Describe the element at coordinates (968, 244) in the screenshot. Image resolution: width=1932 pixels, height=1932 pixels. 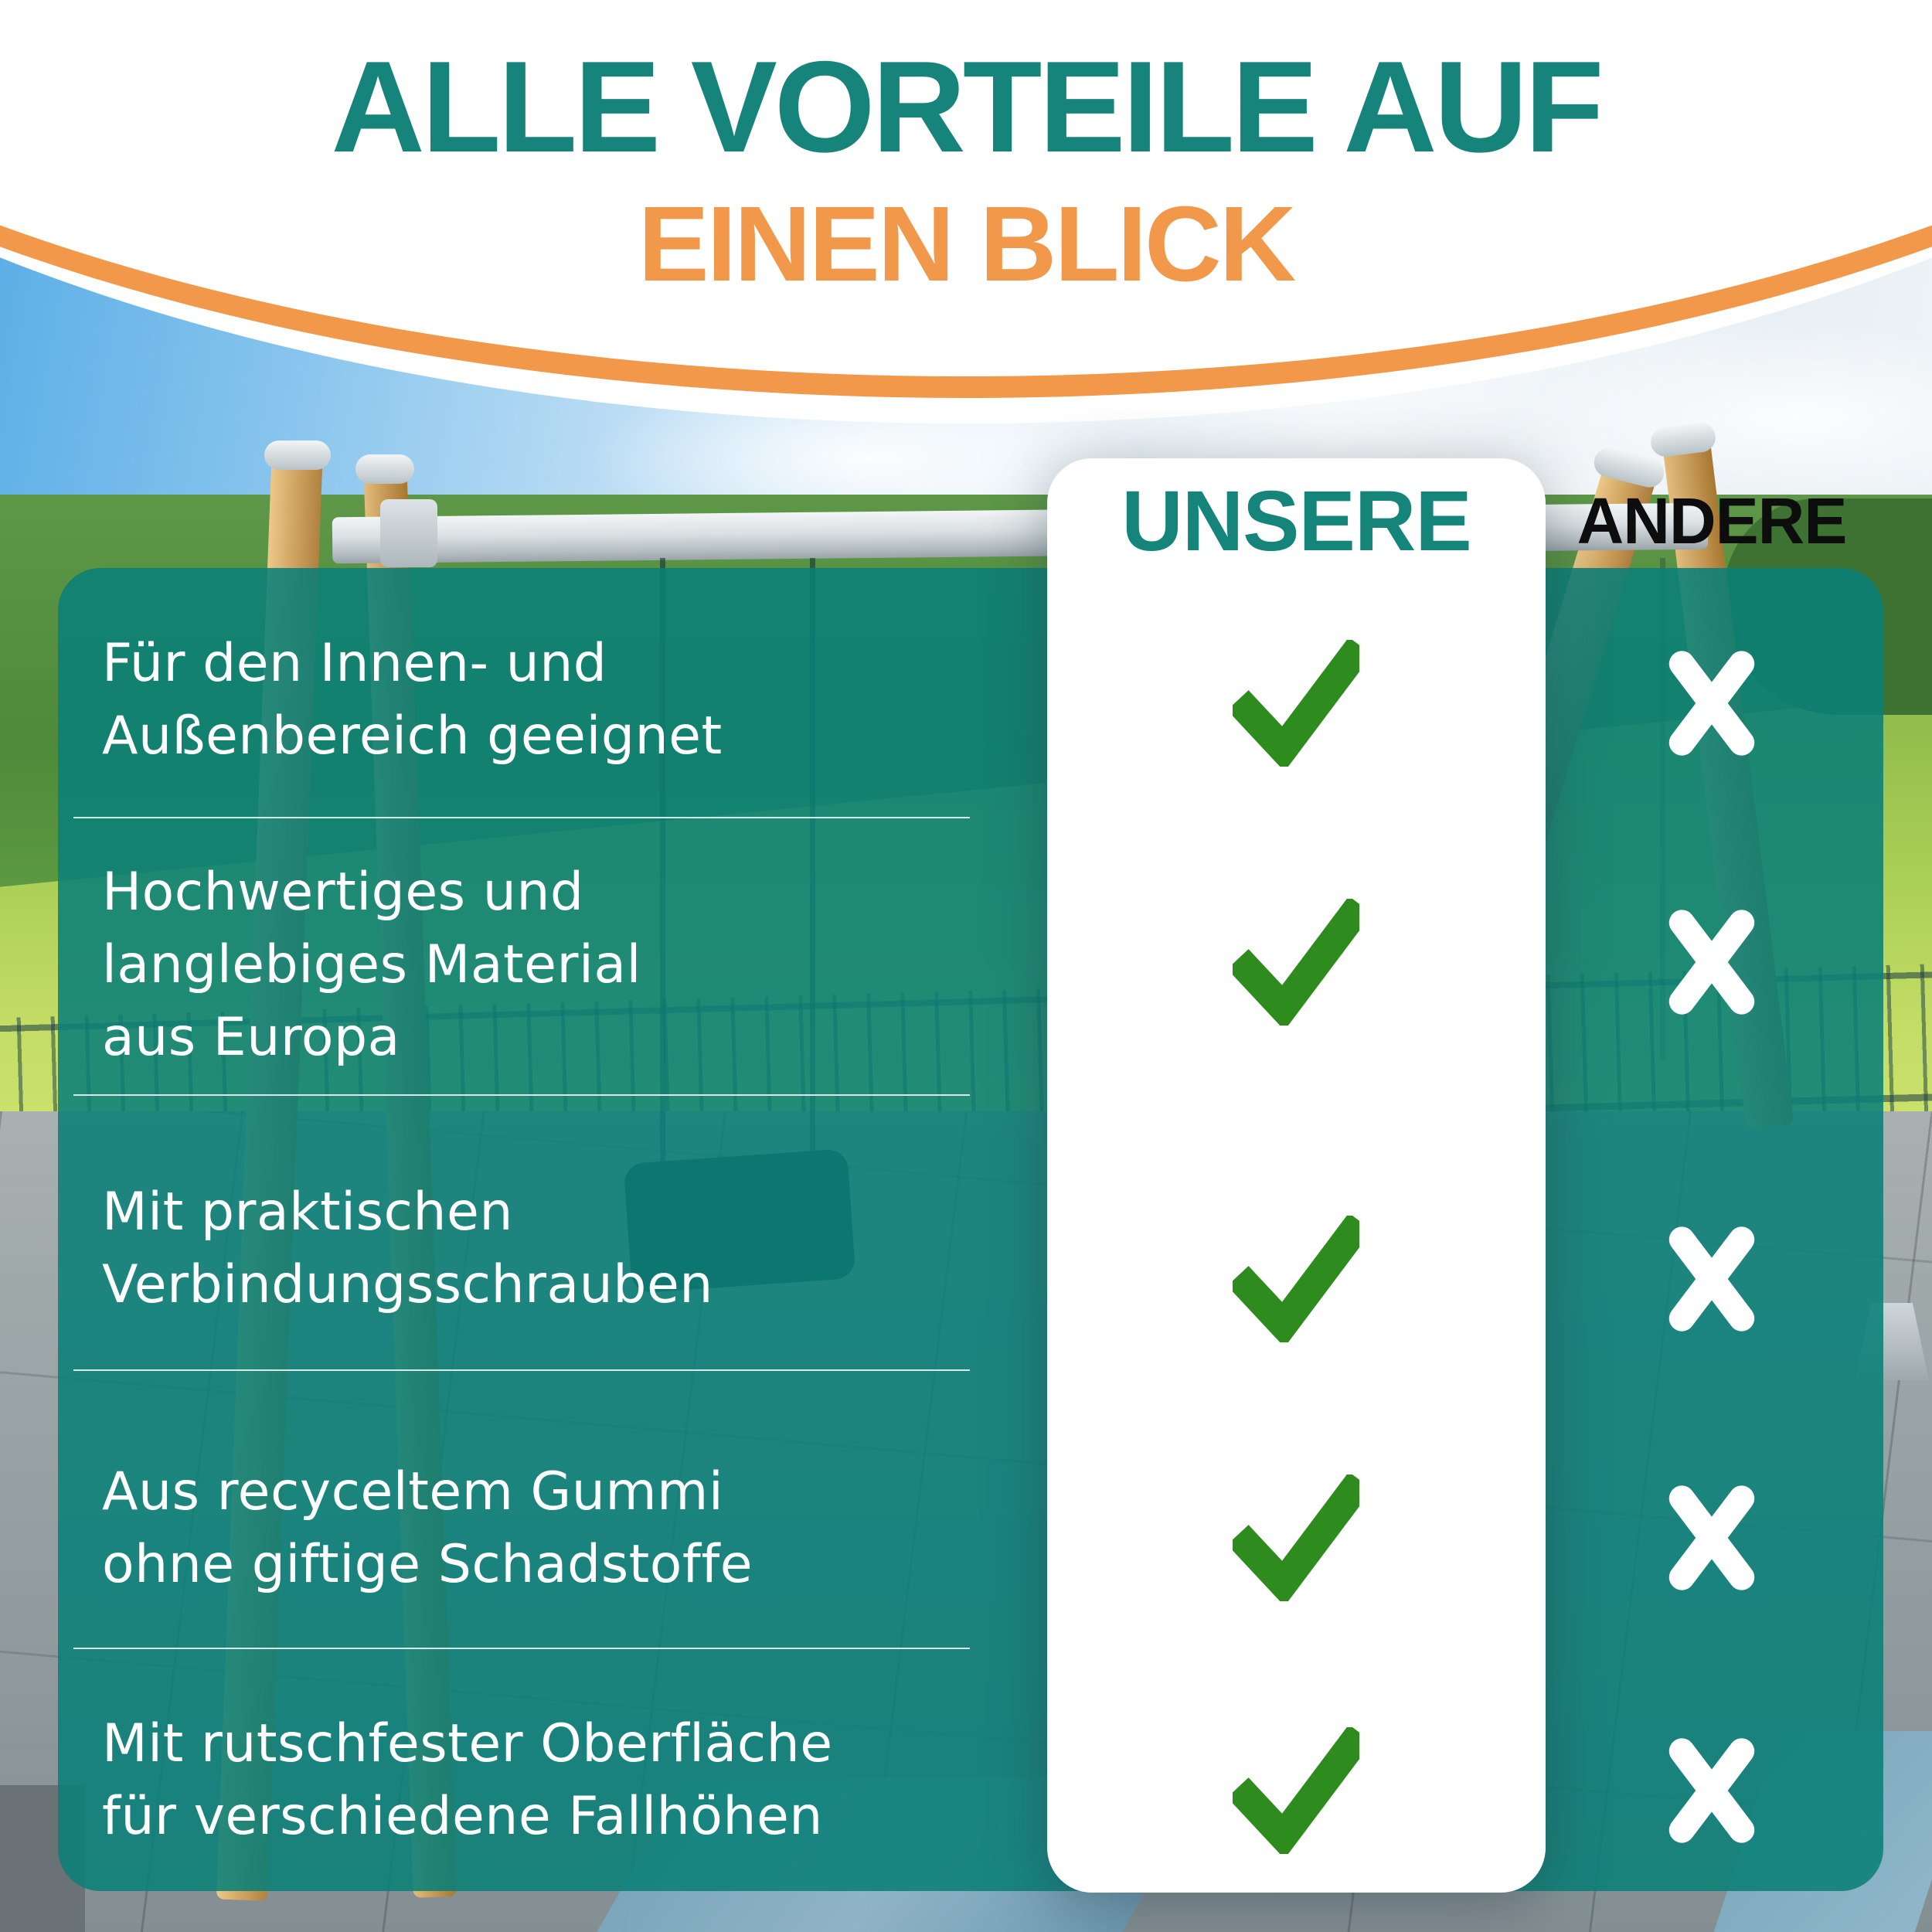
I see `page-subtitle: EINEN BLICK` at that location.